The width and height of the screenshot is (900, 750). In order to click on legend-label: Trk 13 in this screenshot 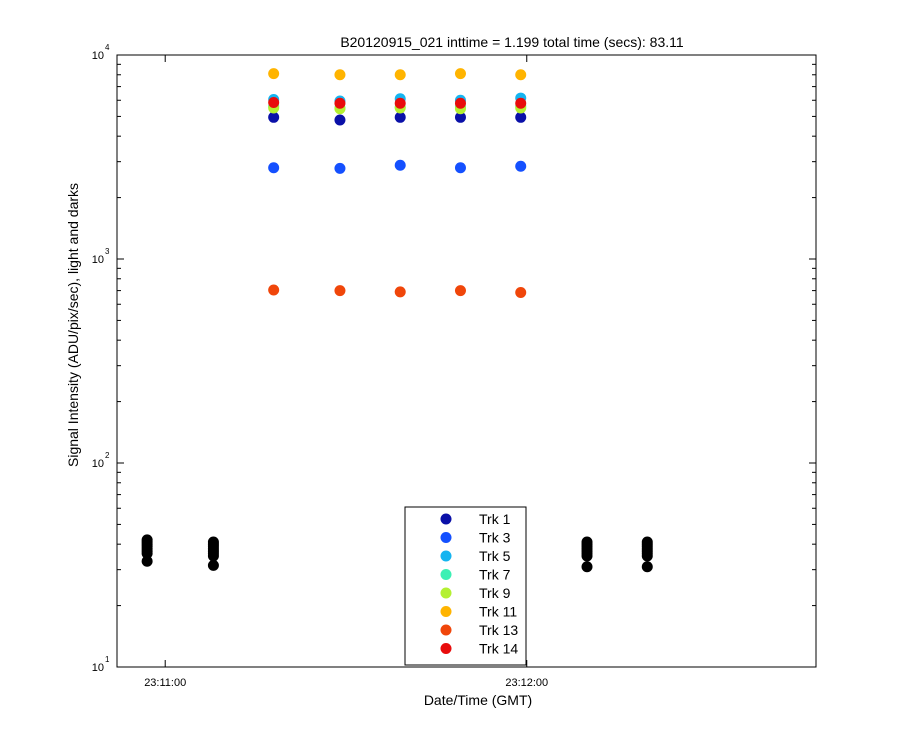, I will do `click(498, 630)`.